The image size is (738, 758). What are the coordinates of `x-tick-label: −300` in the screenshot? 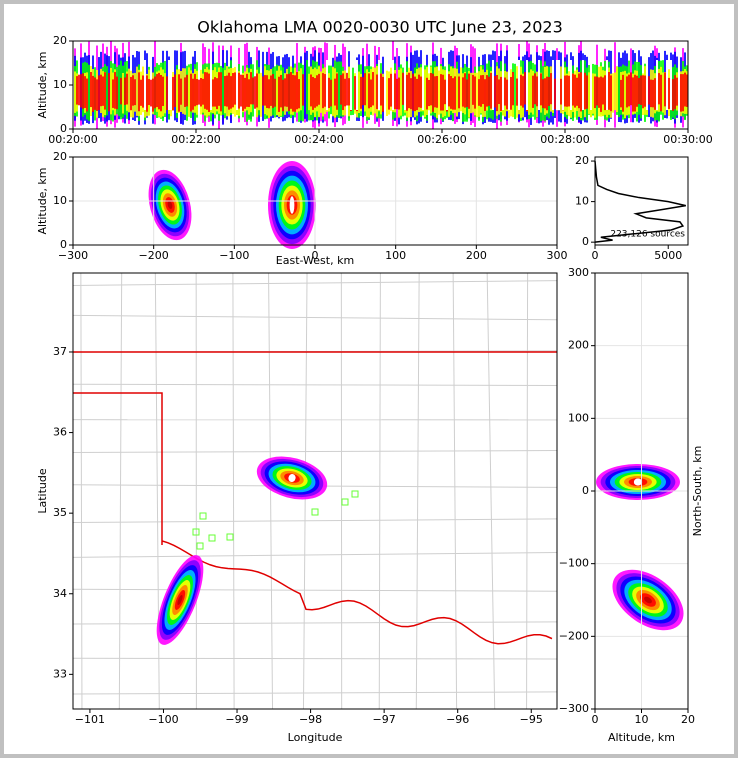 It's located at (73, 255).